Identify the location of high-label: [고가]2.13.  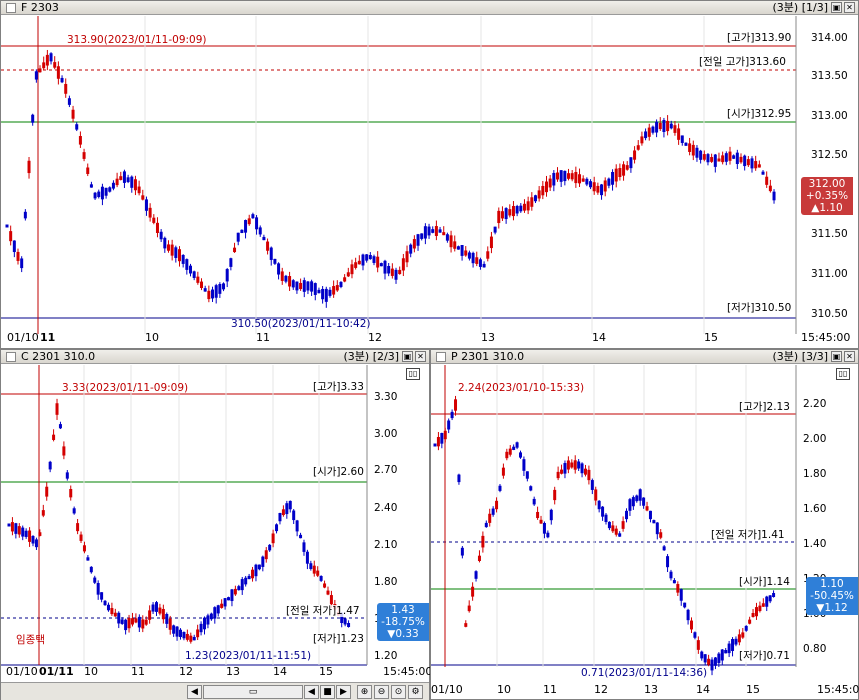
(764, 407).